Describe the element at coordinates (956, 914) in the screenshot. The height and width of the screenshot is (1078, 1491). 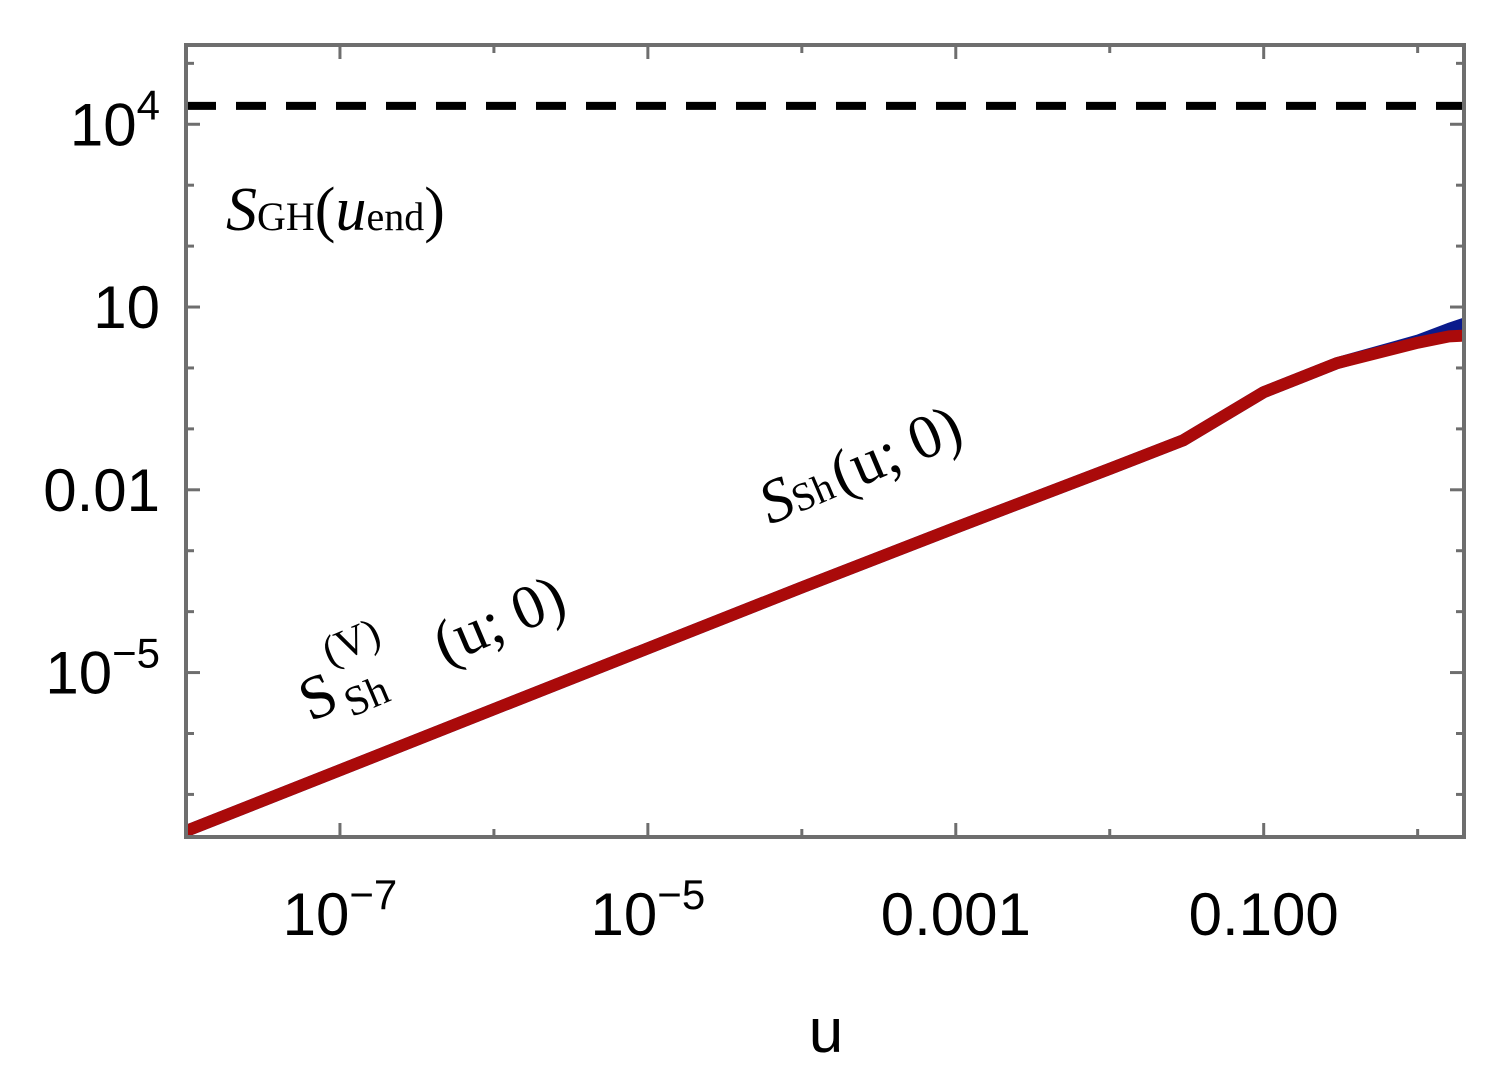
I see `x-tick-label: 0.001` at that location.